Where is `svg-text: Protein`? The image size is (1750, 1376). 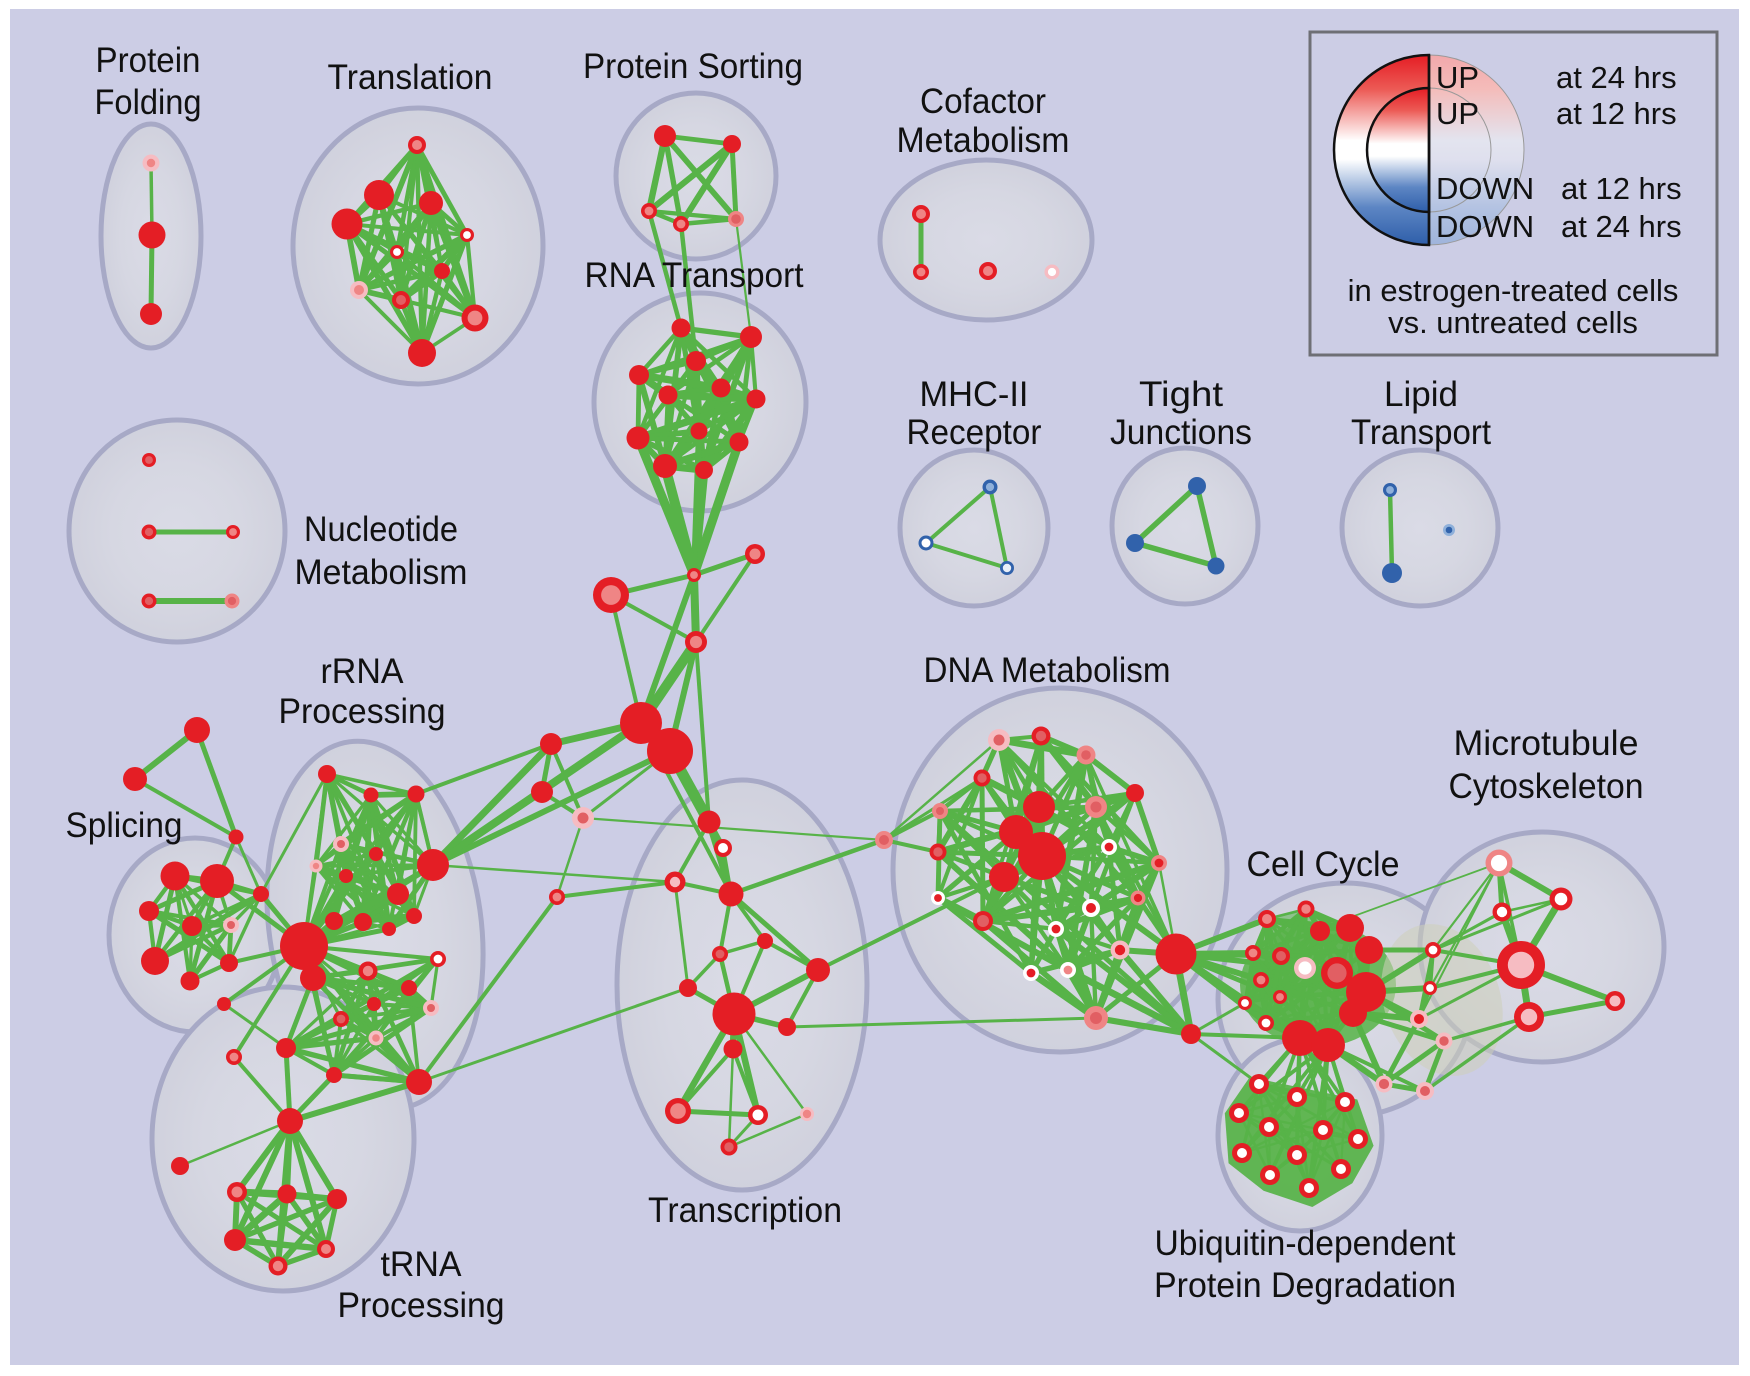
svg-text: Protein is located at coordinates (148, 60).